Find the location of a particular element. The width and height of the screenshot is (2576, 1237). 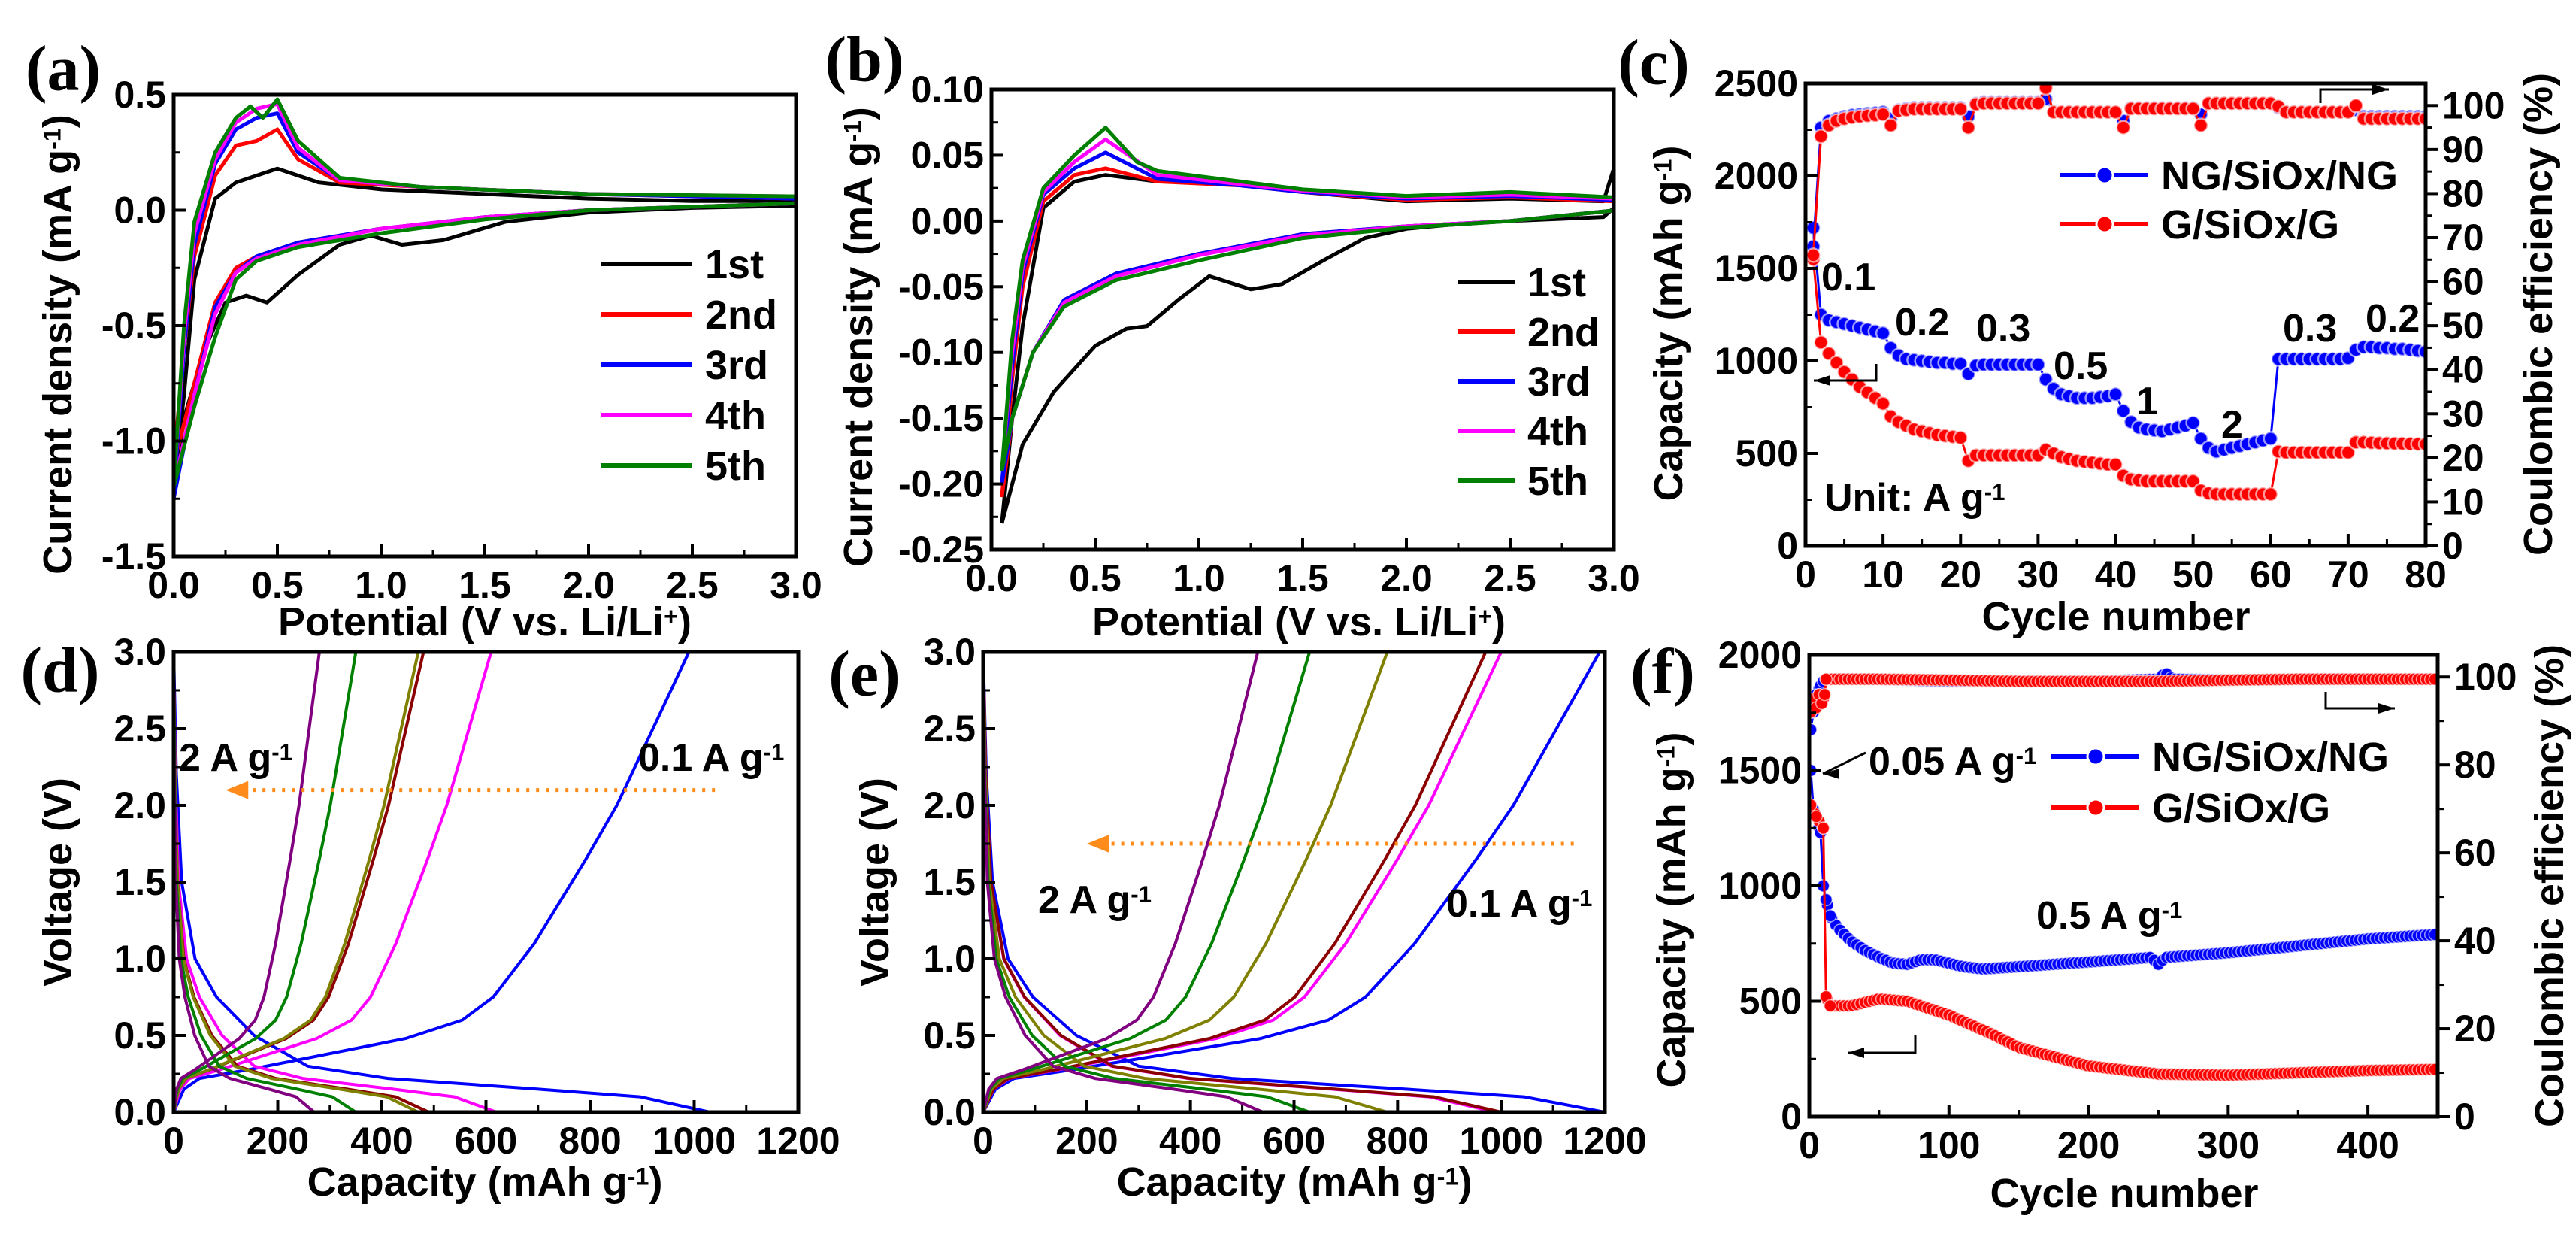

charge-curve-0.2-A-g is located at coordinates (333, 882).